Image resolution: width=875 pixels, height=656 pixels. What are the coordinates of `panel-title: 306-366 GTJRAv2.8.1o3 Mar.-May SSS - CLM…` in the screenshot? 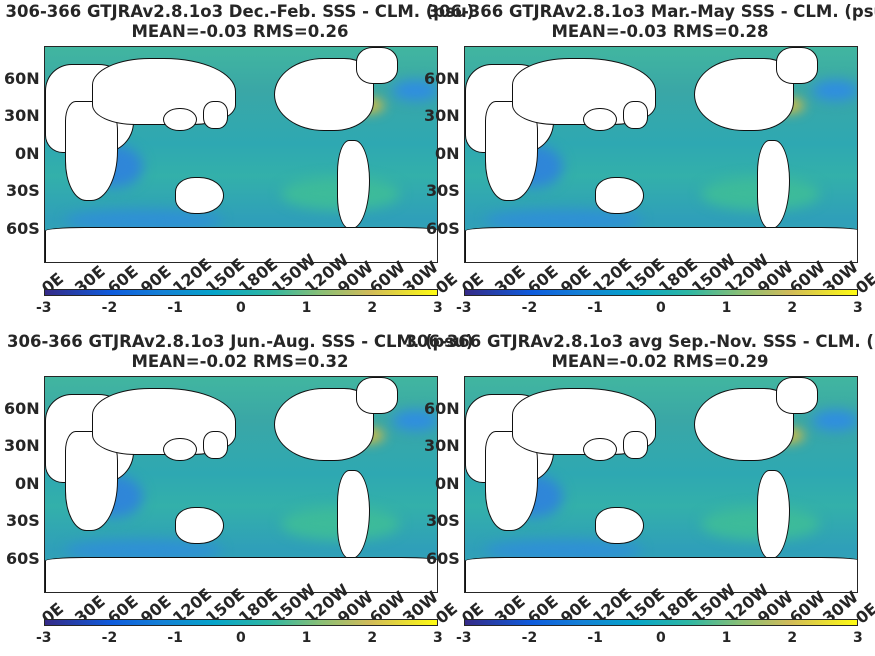 It's located at (651, 11).